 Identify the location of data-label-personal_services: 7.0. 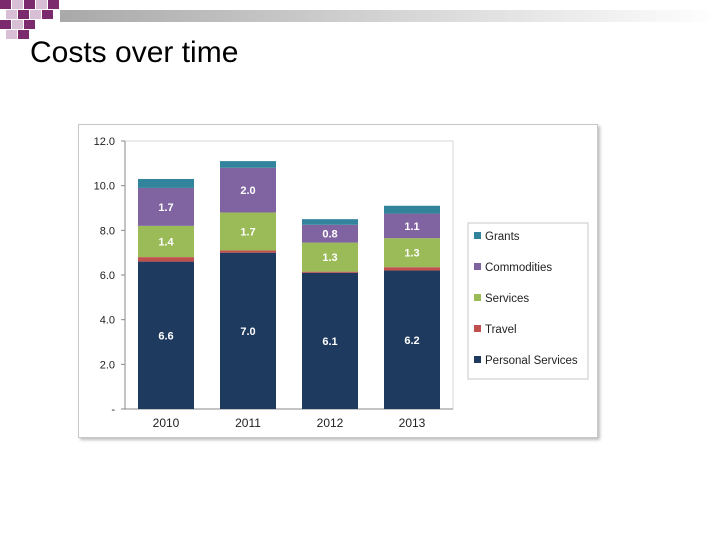
(247, 332).